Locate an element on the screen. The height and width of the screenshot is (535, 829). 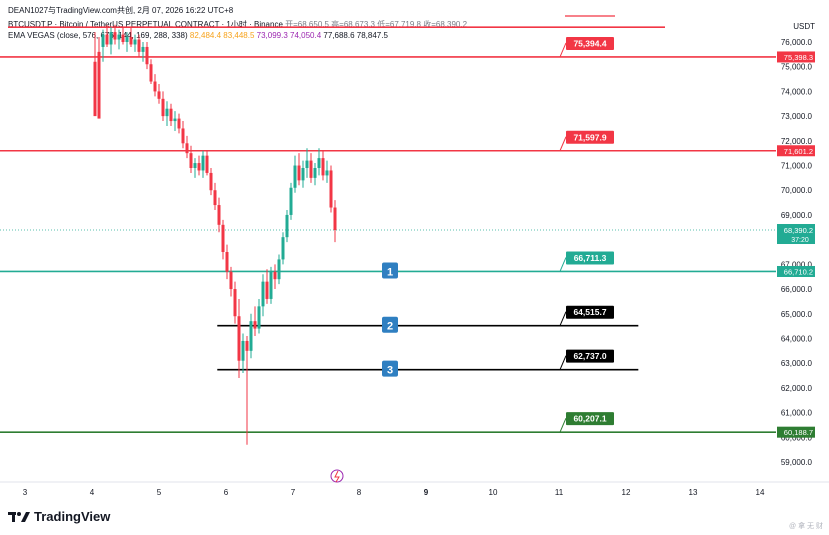
level-66711-axis-box is located at coordinates (796, 271).